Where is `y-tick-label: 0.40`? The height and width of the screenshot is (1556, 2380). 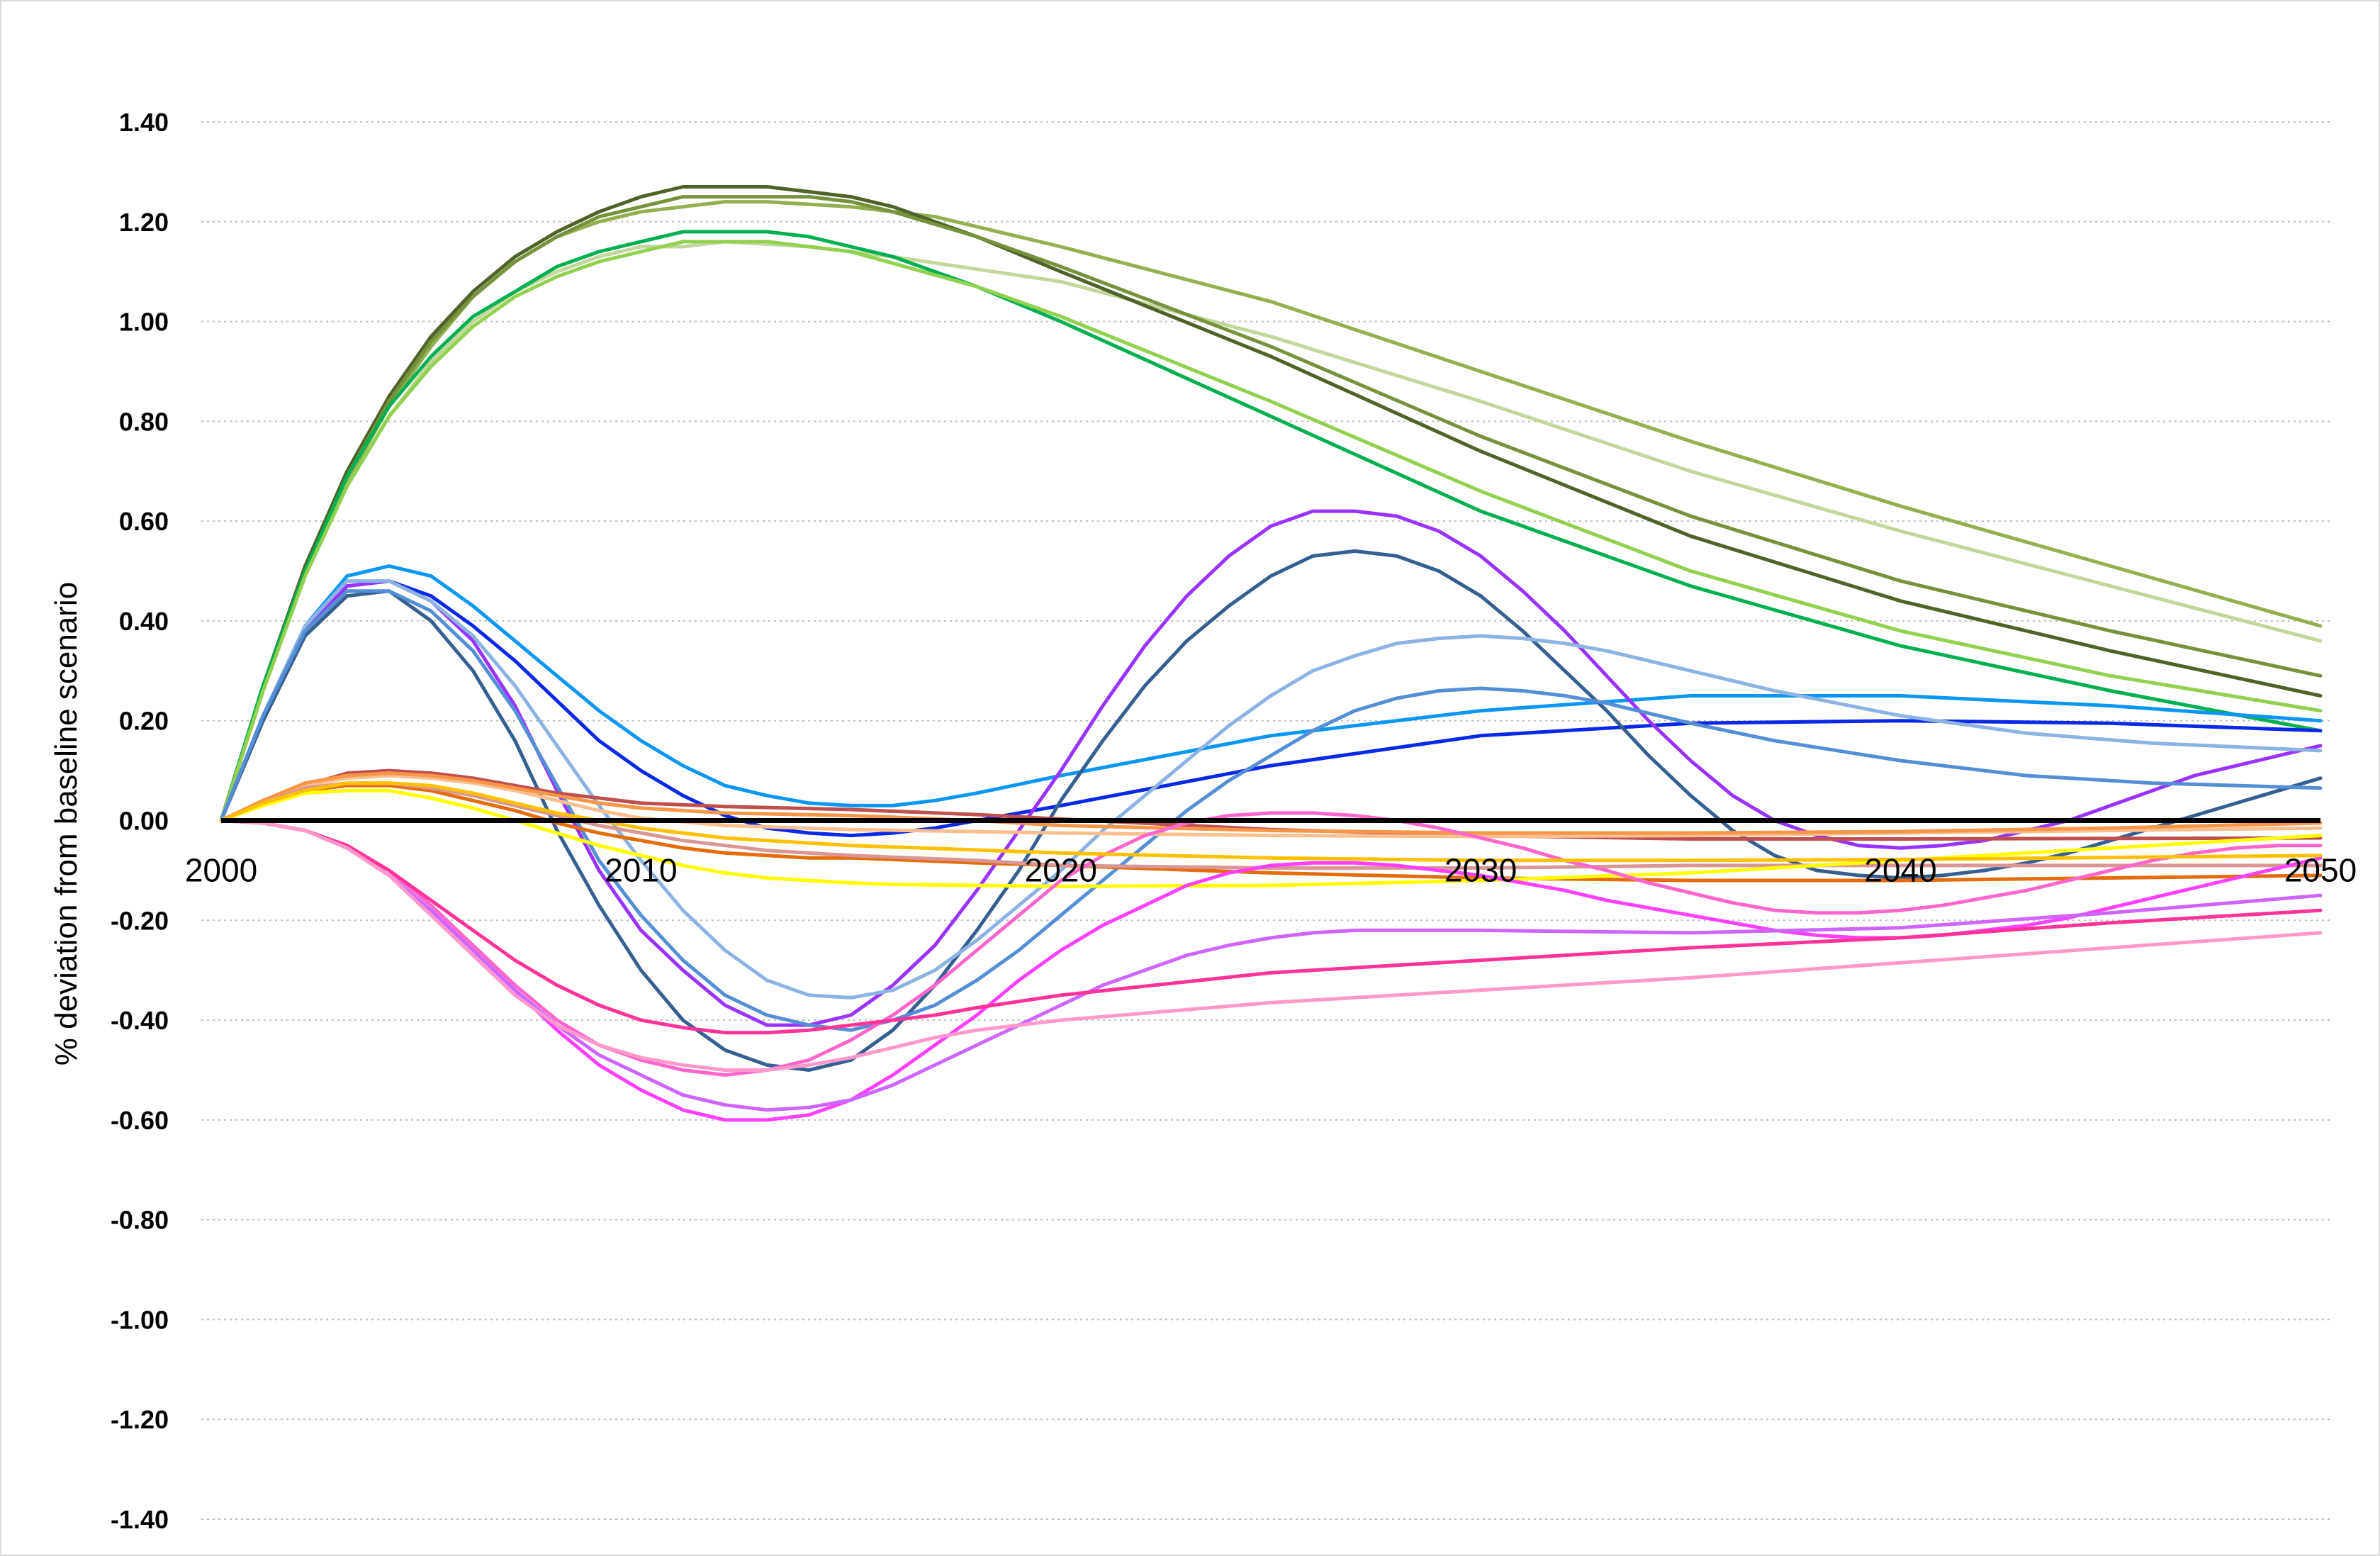
y-tick-label: 0.40 is located at coordinates (144, 621).